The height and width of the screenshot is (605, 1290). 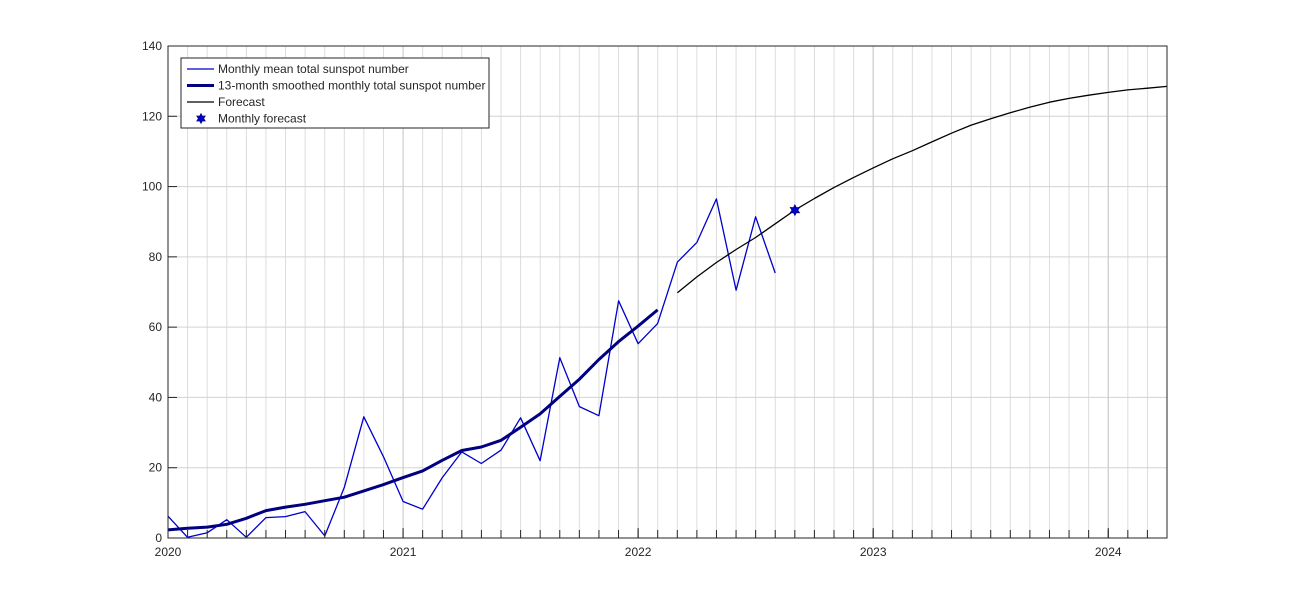 What do you see at coordinates (152, 116) in the screenshot?
I see `y-tick-label: 120` at bounding box center [152, 116].